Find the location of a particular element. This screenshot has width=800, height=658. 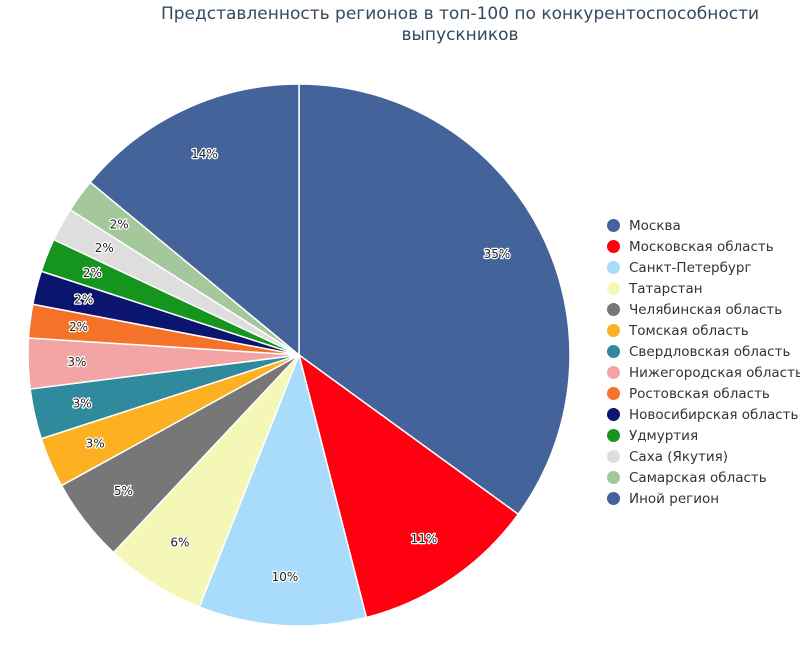

legend-item-12: Саха (Якутия) is located at coordinates (703, 456).